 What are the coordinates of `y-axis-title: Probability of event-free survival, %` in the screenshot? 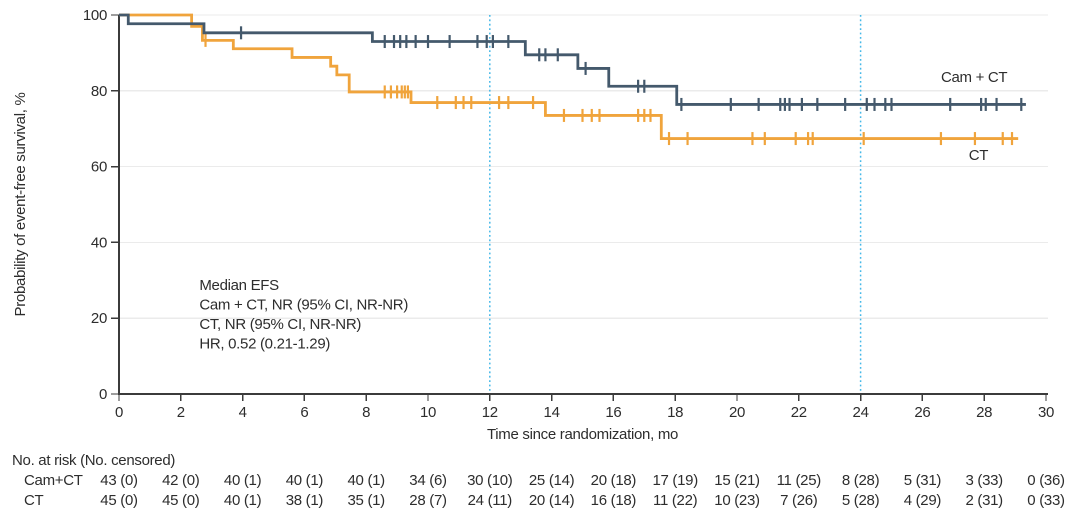 It's located at (20, 204).